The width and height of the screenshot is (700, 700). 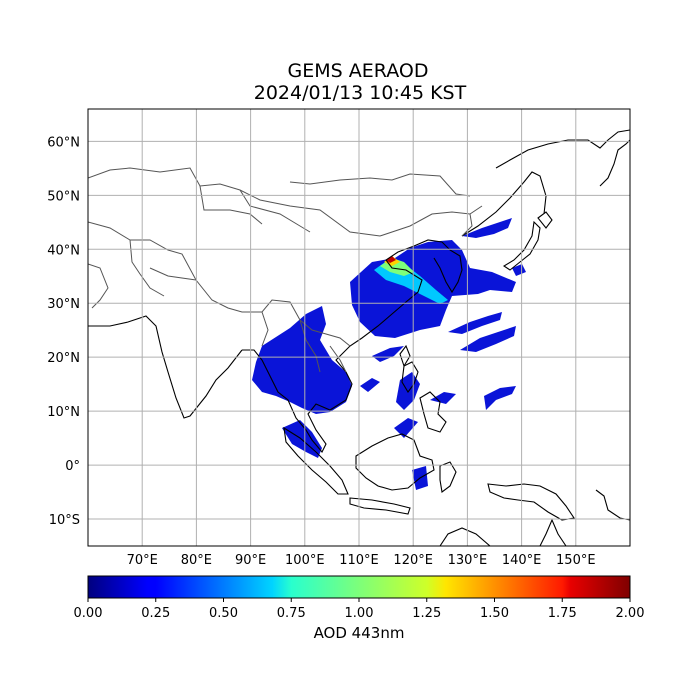 I want to click on colorbar-label: AOD 443nm, so click(x=359, y=633).